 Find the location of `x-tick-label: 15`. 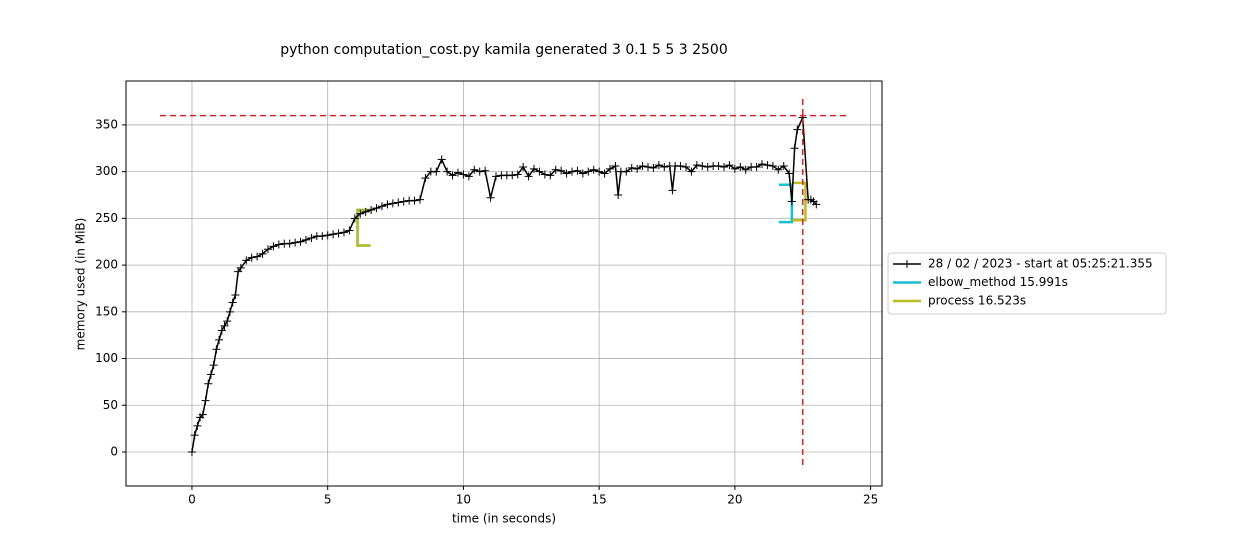

x-tick-label: 15 is located at coordinates (599, 500).